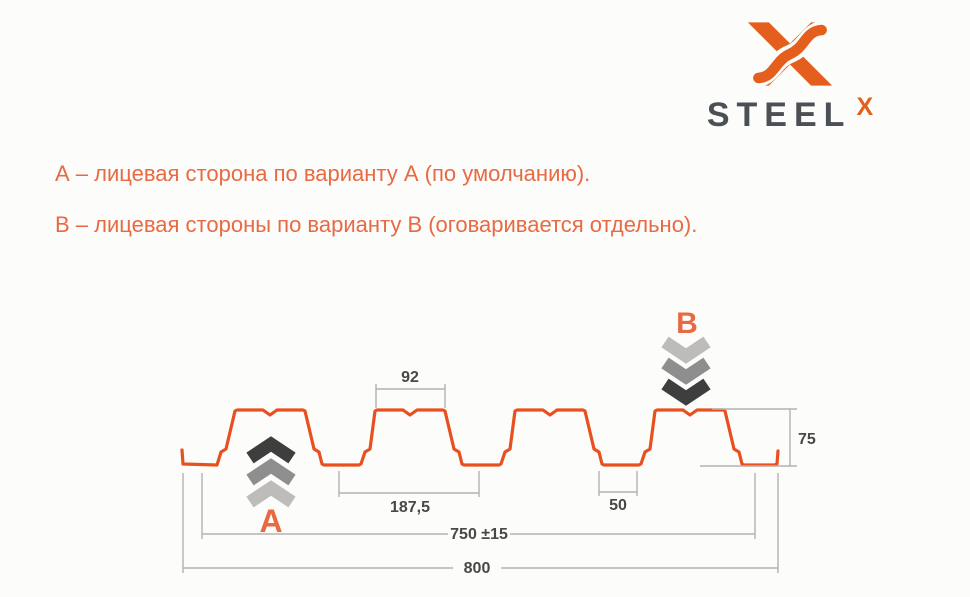  I want to click on brand-wordmark: STEEL X, so click(790, 114).